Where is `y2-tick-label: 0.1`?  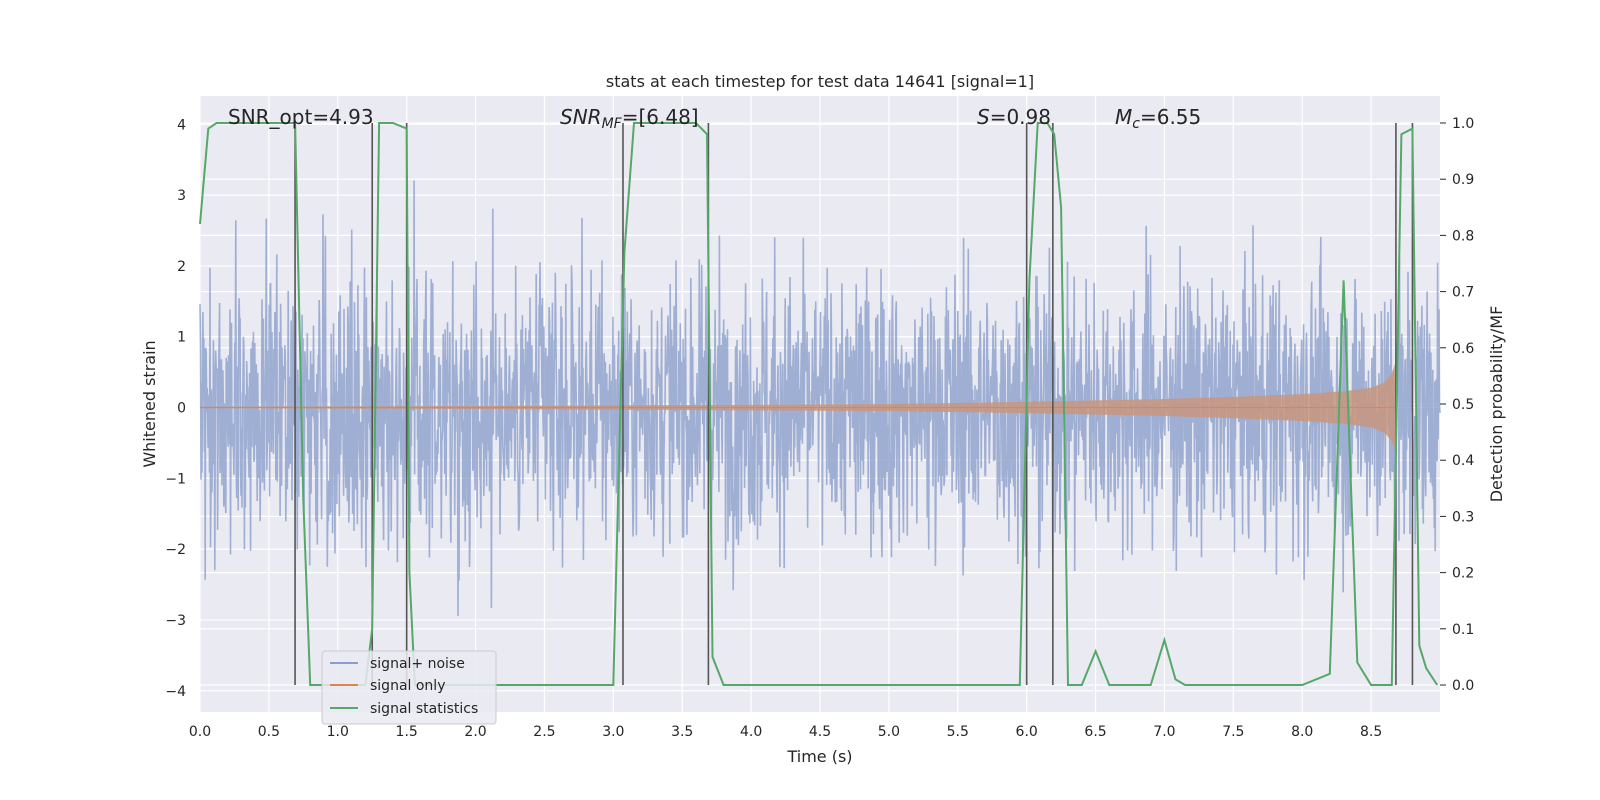
y2-tick-label: 0.1 is located at coordinates (1463, 630).